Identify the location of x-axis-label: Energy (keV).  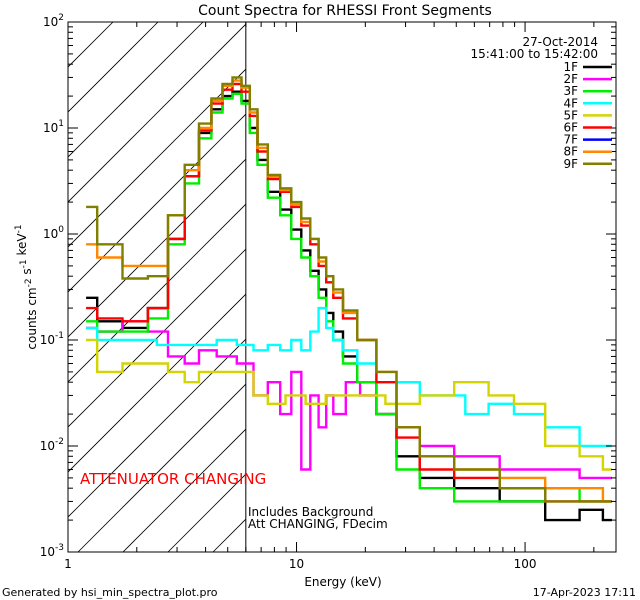
(342, 582).